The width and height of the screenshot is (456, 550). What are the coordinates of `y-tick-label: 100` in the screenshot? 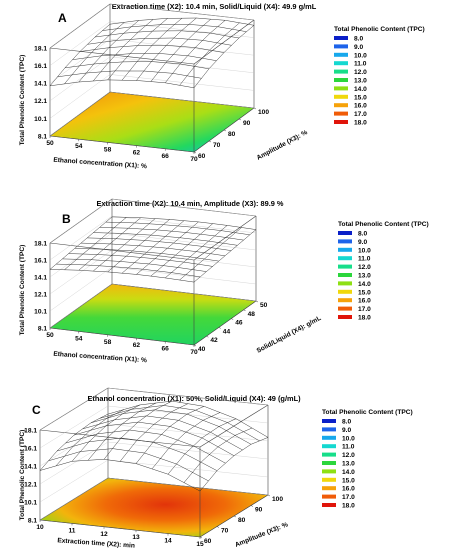 It's located at (277, 499).